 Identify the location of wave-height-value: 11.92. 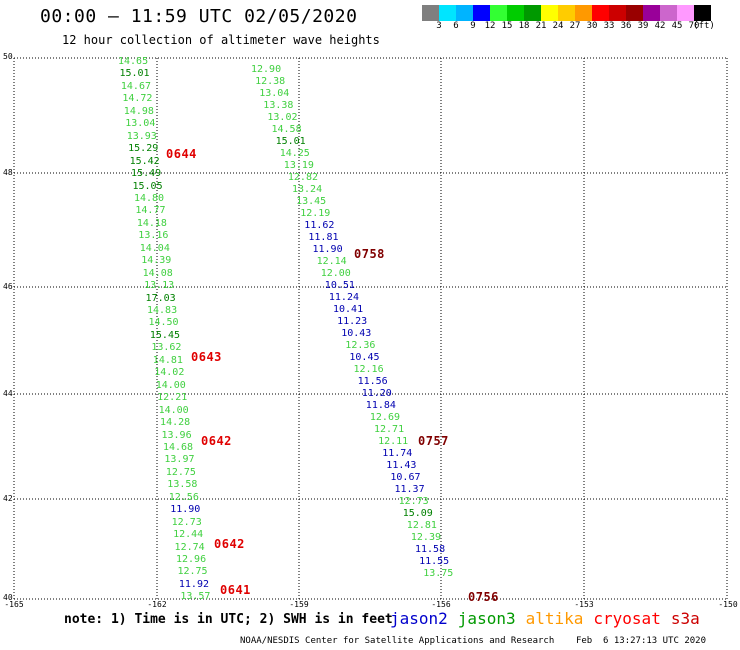
(193, 584).